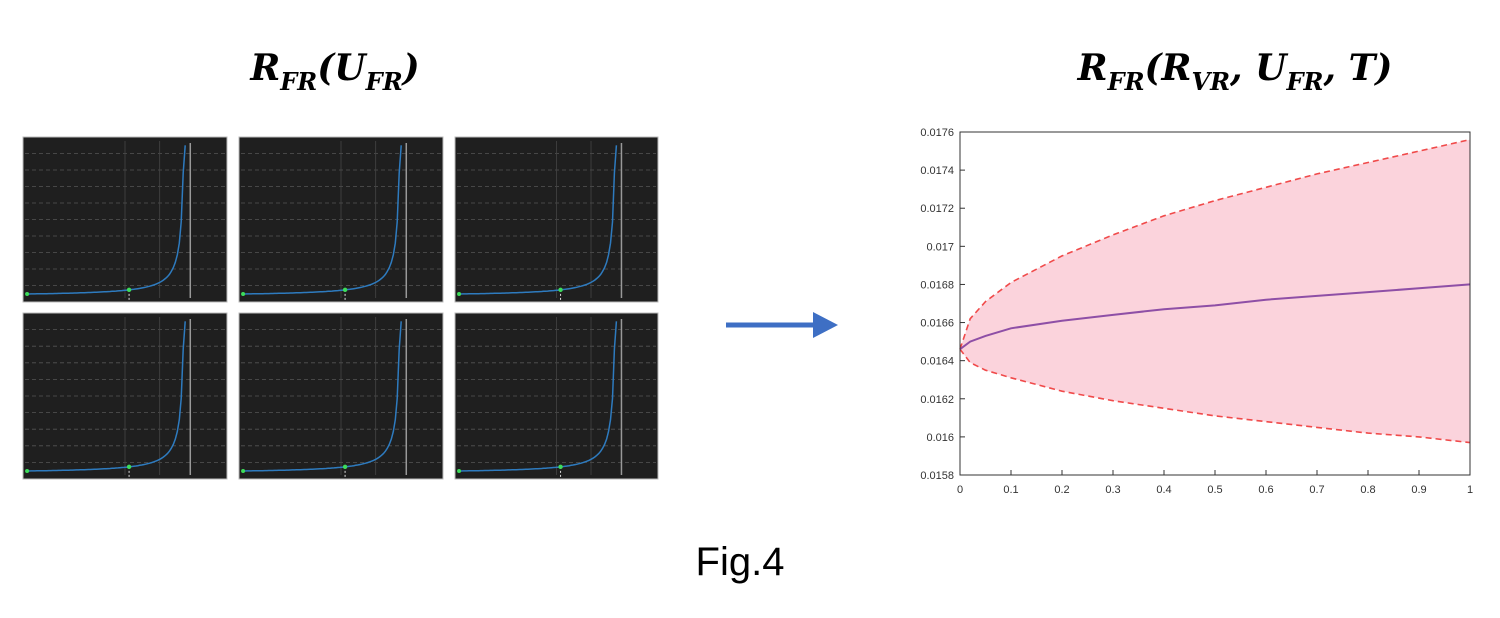 Image resolution: width=1500 pixels, height=618 pixels. Describe the element at coordinates (937, 362) in the screenshot. I see `y-tick-label: 0.0164` at that location.